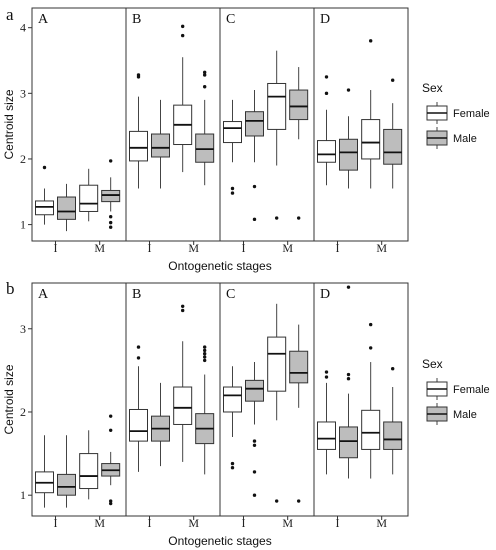 The height and width of the screenshot is (550, 496). Describe the element at coordinates (361, 124) in the screenshot. I see `panel-frame` at that location.